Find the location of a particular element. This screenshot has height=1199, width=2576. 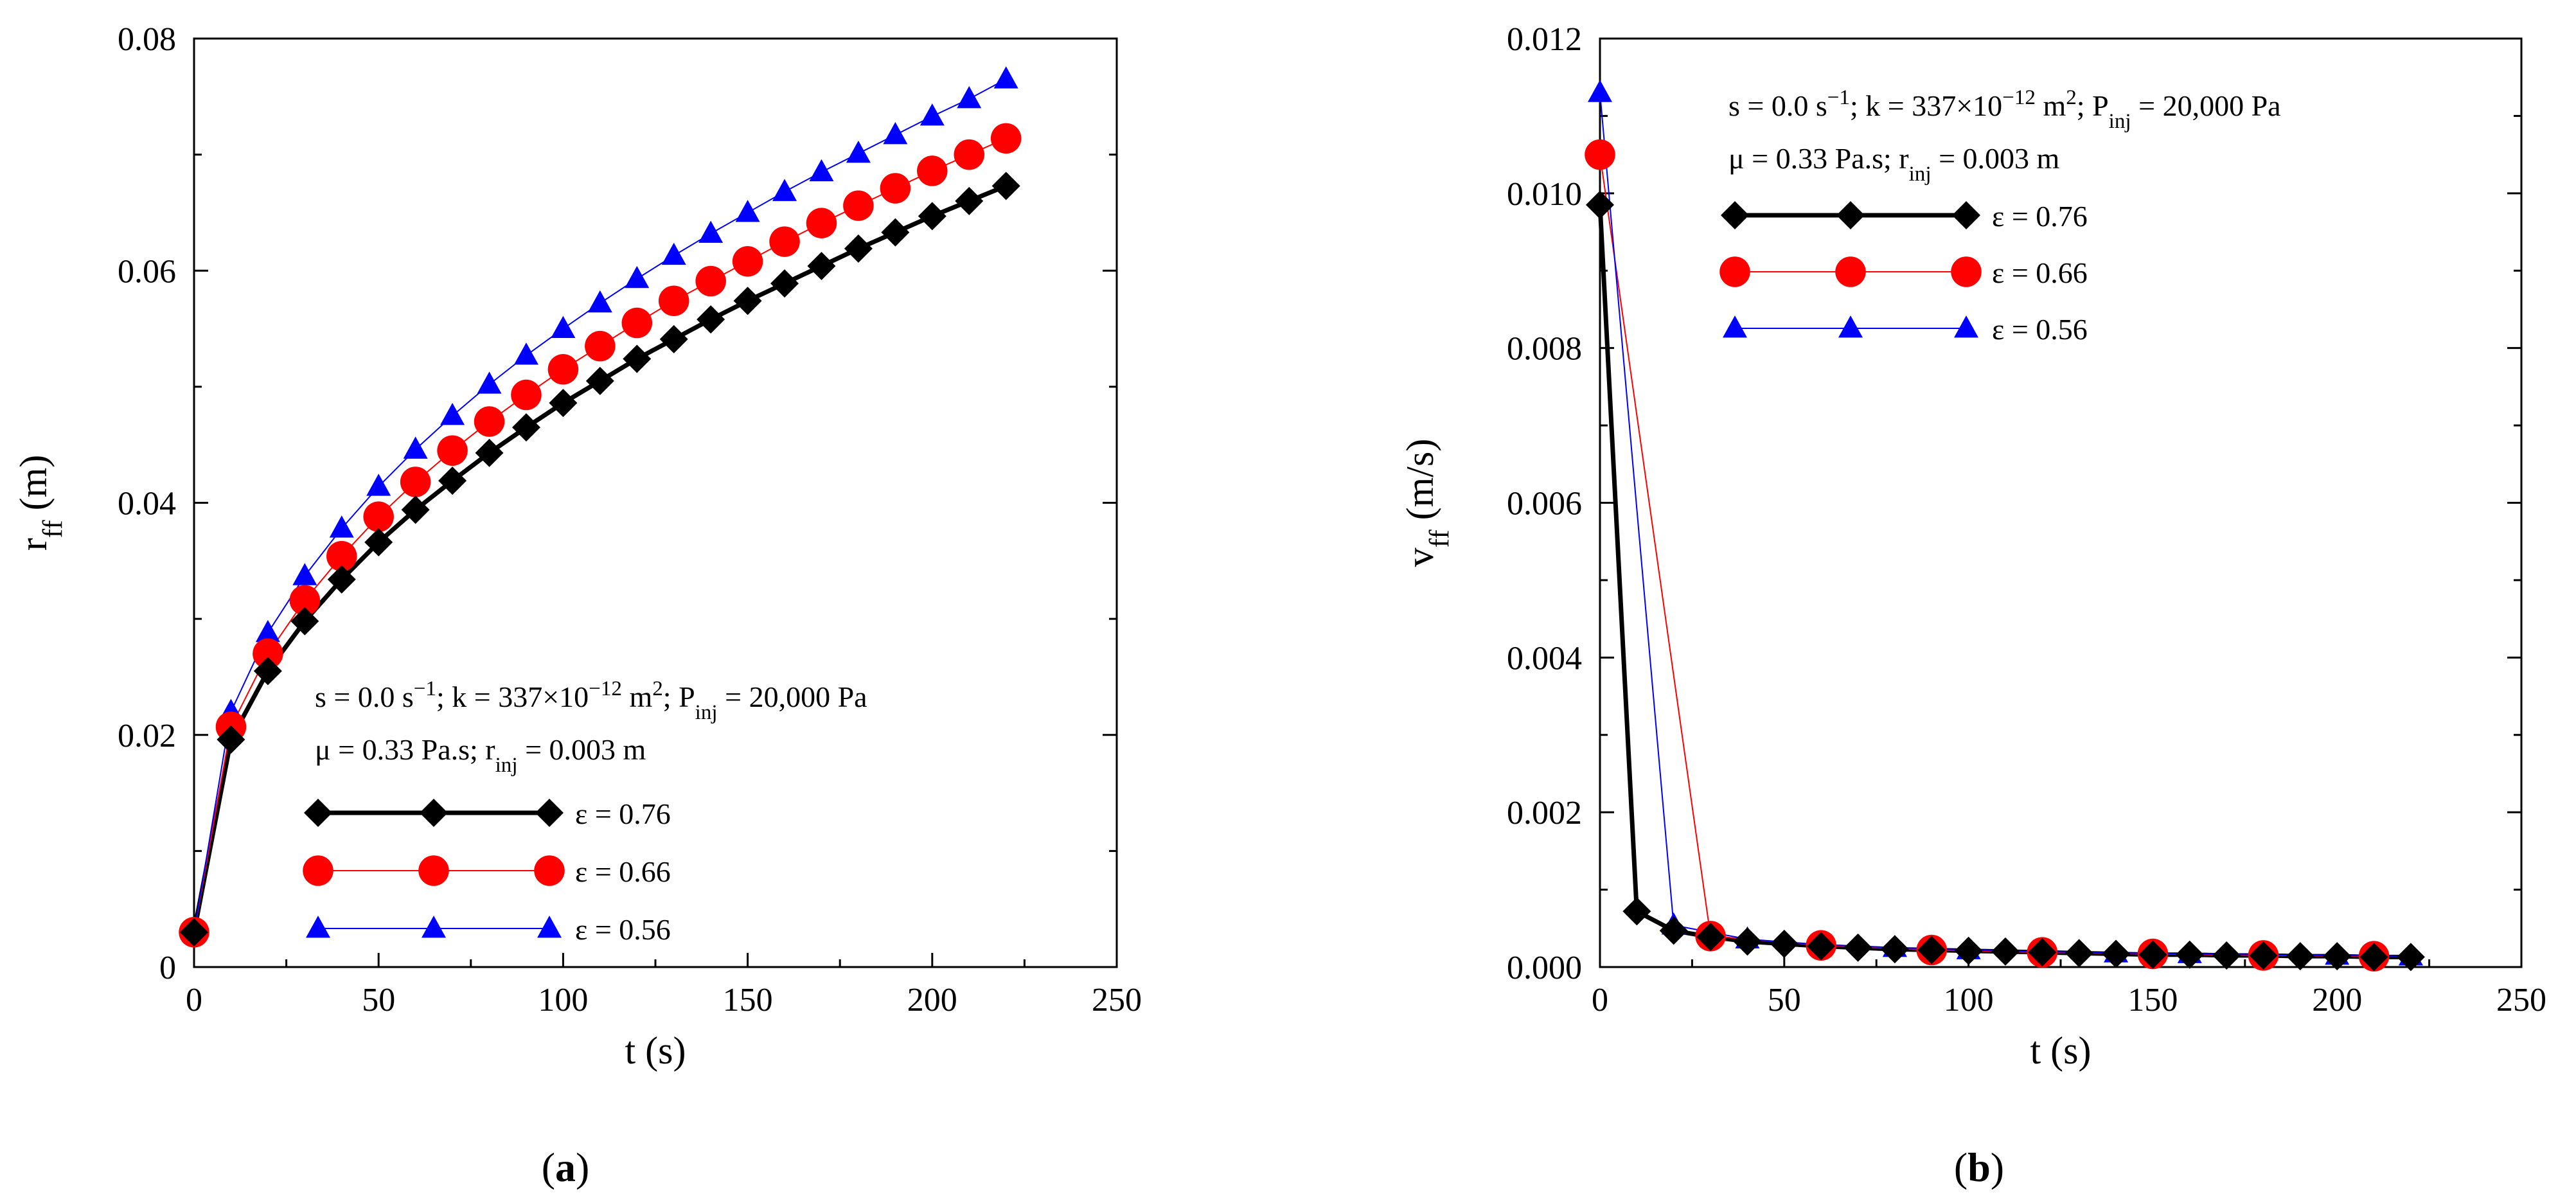

y-tick-label: 0.08 is located at coordinates (147, 39).